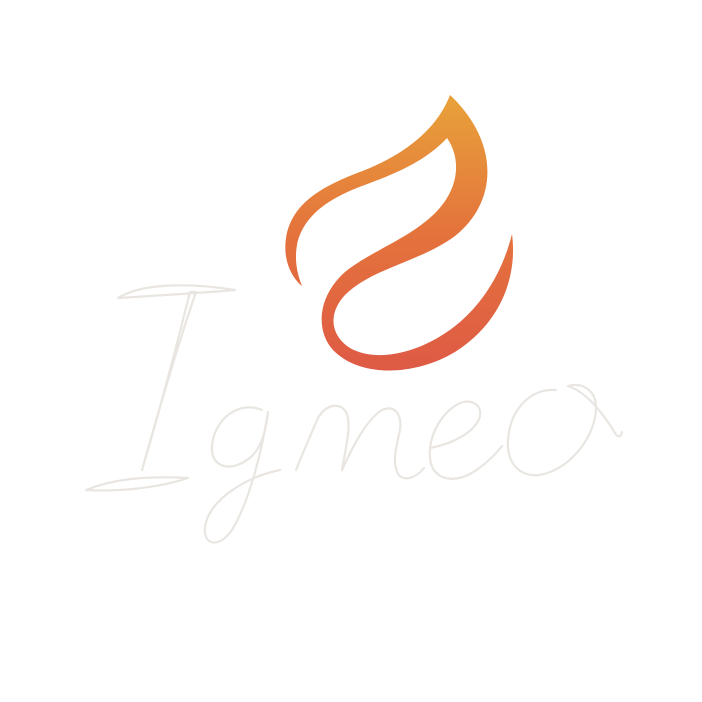 Image resolution: width=702 pixels, height=702 pixels. What do you see at coordinates (350, 686) in the screenshot?
I see `wordmark-label: Igneo` at bounding box center [350, 686].